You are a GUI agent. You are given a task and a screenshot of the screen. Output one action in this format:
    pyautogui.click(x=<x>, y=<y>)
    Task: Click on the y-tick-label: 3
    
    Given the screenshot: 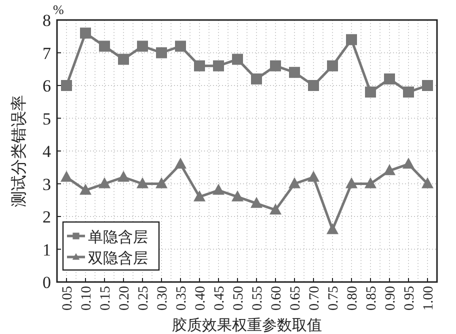 What is the action you would take?
    pyautogui.click(x=46, y=184)
    